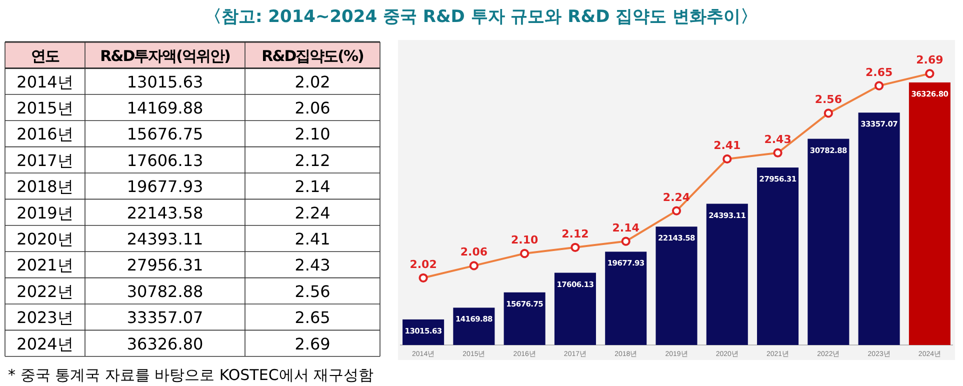 Image resolution: width=963 pixels, height=386 pixels. Describe the element at coordinates (165, 108) in the screenshot. I see `text: 14169.88` at that location.